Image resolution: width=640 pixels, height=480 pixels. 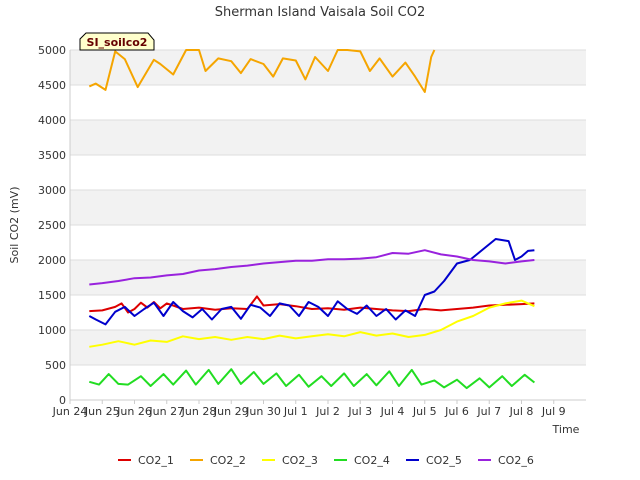 I want to click on x-tick-label: Jun 27, so click(x=166, y=411).